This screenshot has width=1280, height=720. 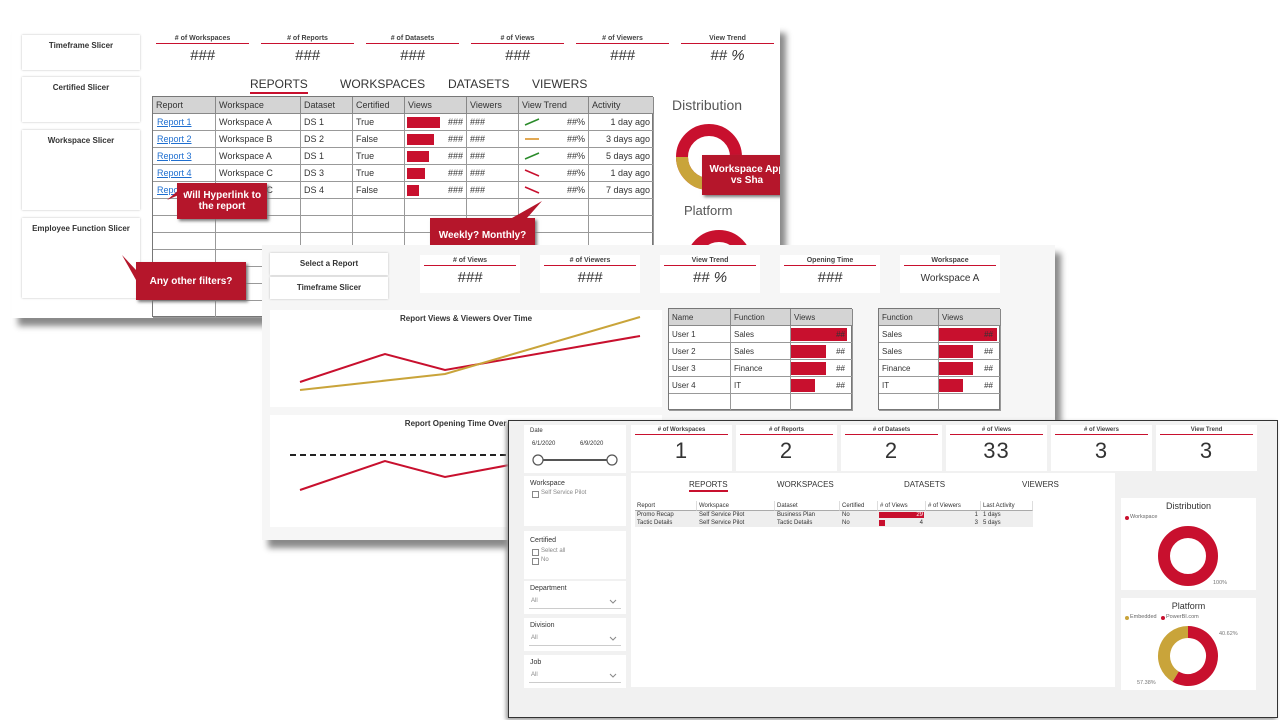 What do you see at coordinates (909, 385) in the screenshot?
I see `table-cell: IT` at bounding box center [909, 385].